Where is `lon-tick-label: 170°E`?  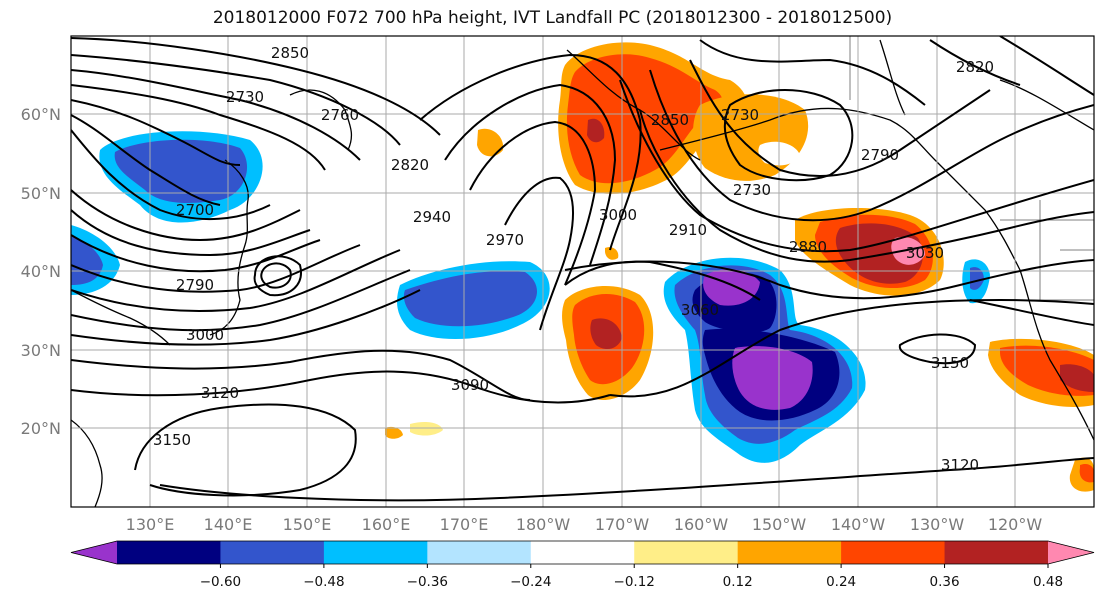
lon-tick-label: 170°E is located at coordinates (464, 524).